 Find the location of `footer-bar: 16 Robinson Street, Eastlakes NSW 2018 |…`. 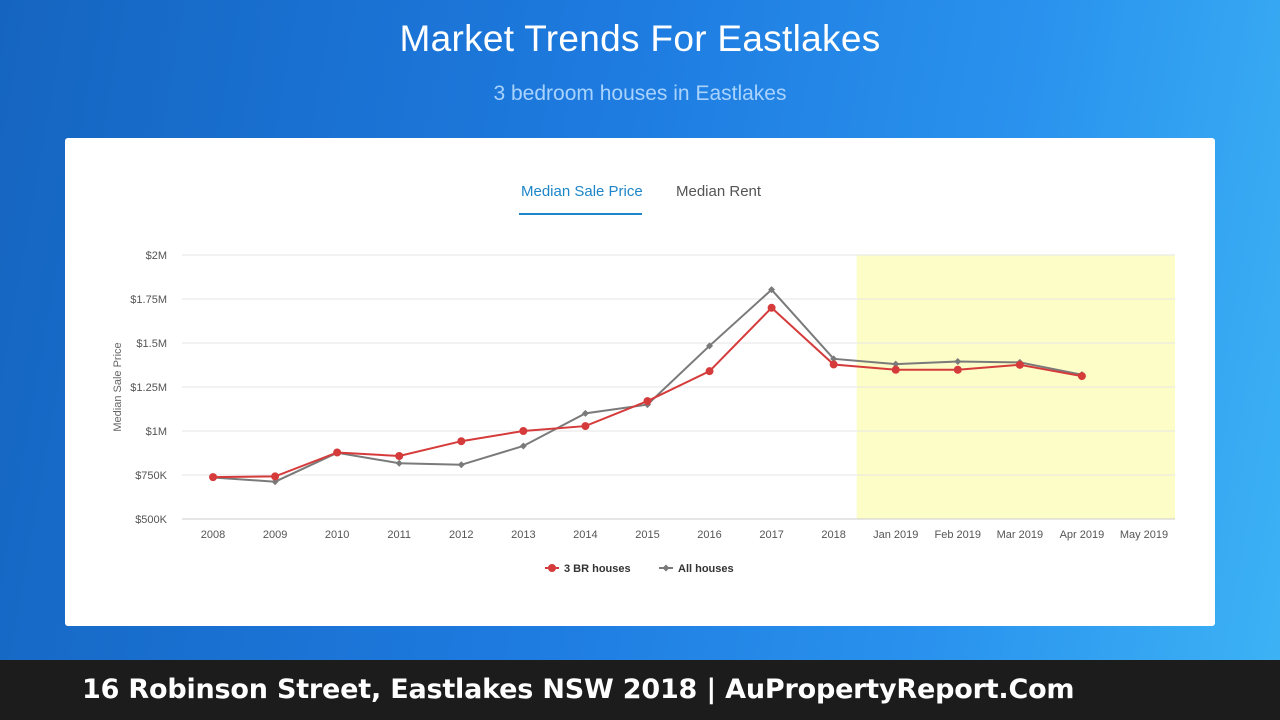

footer-bar: 16 Robinson Street, Eastlakes NSW 2018 |… is located at coordinates (640, 690).